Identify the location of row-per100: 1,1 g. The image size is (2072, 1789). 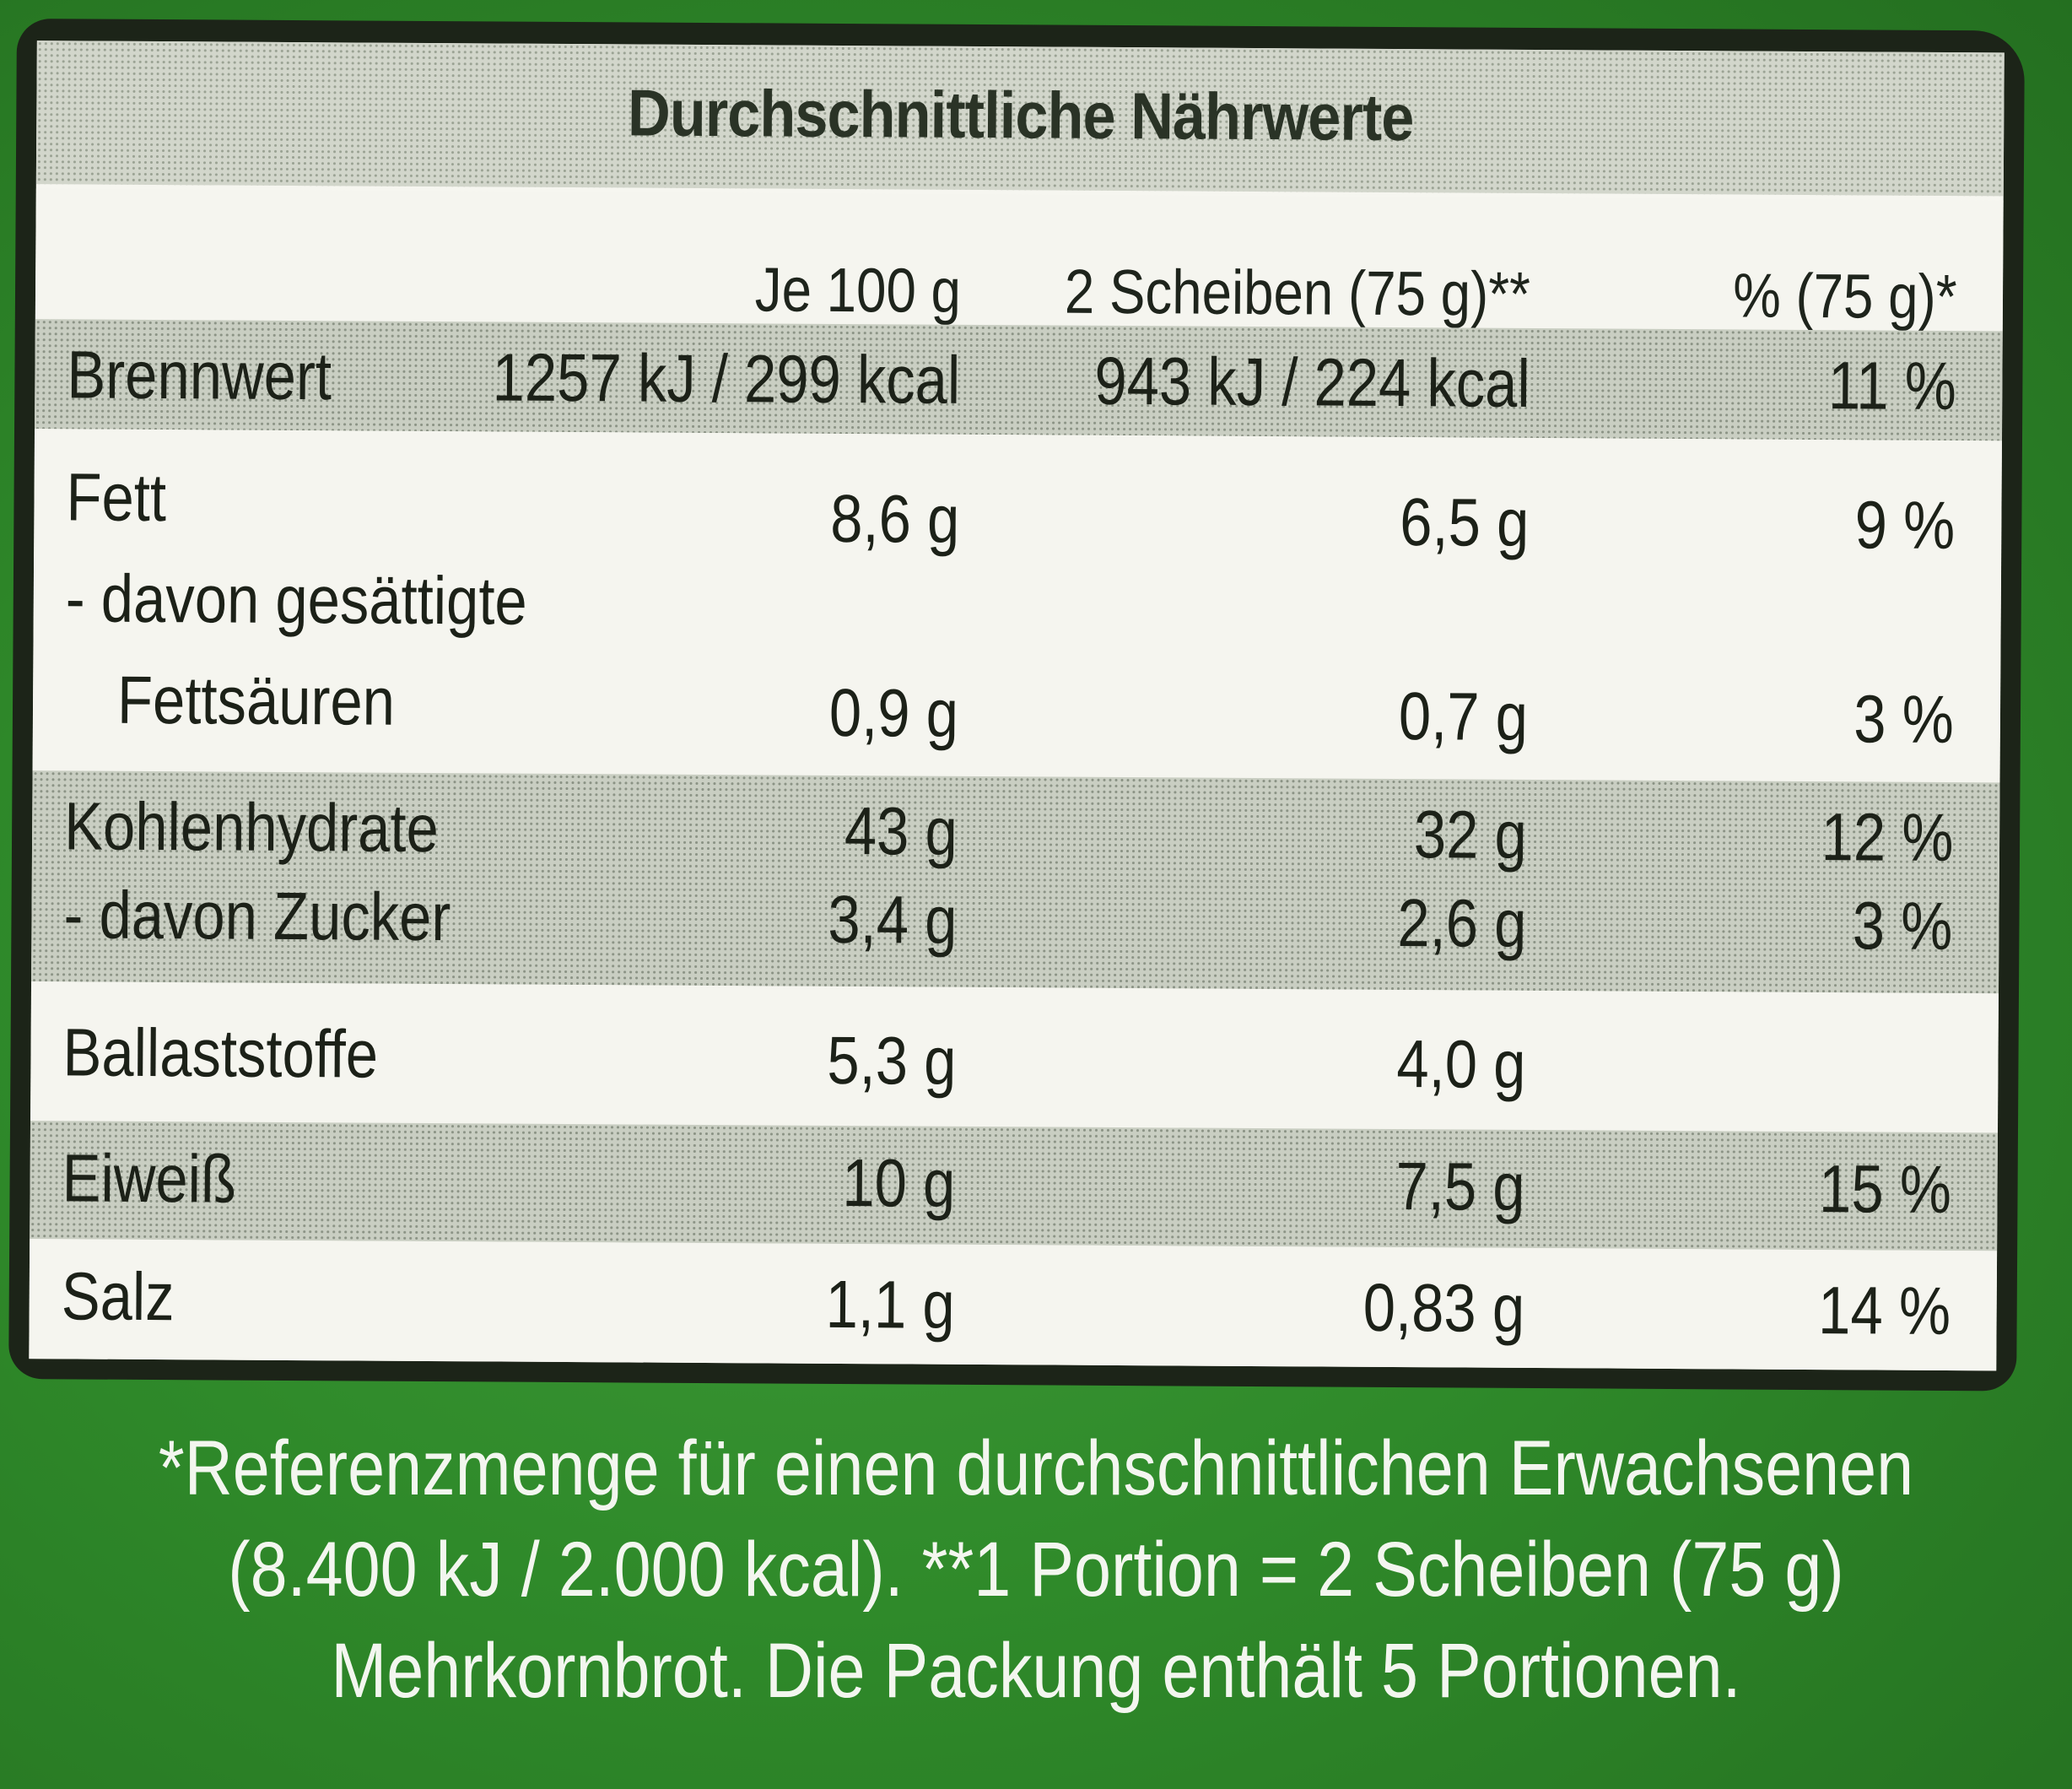
(890, 1304).